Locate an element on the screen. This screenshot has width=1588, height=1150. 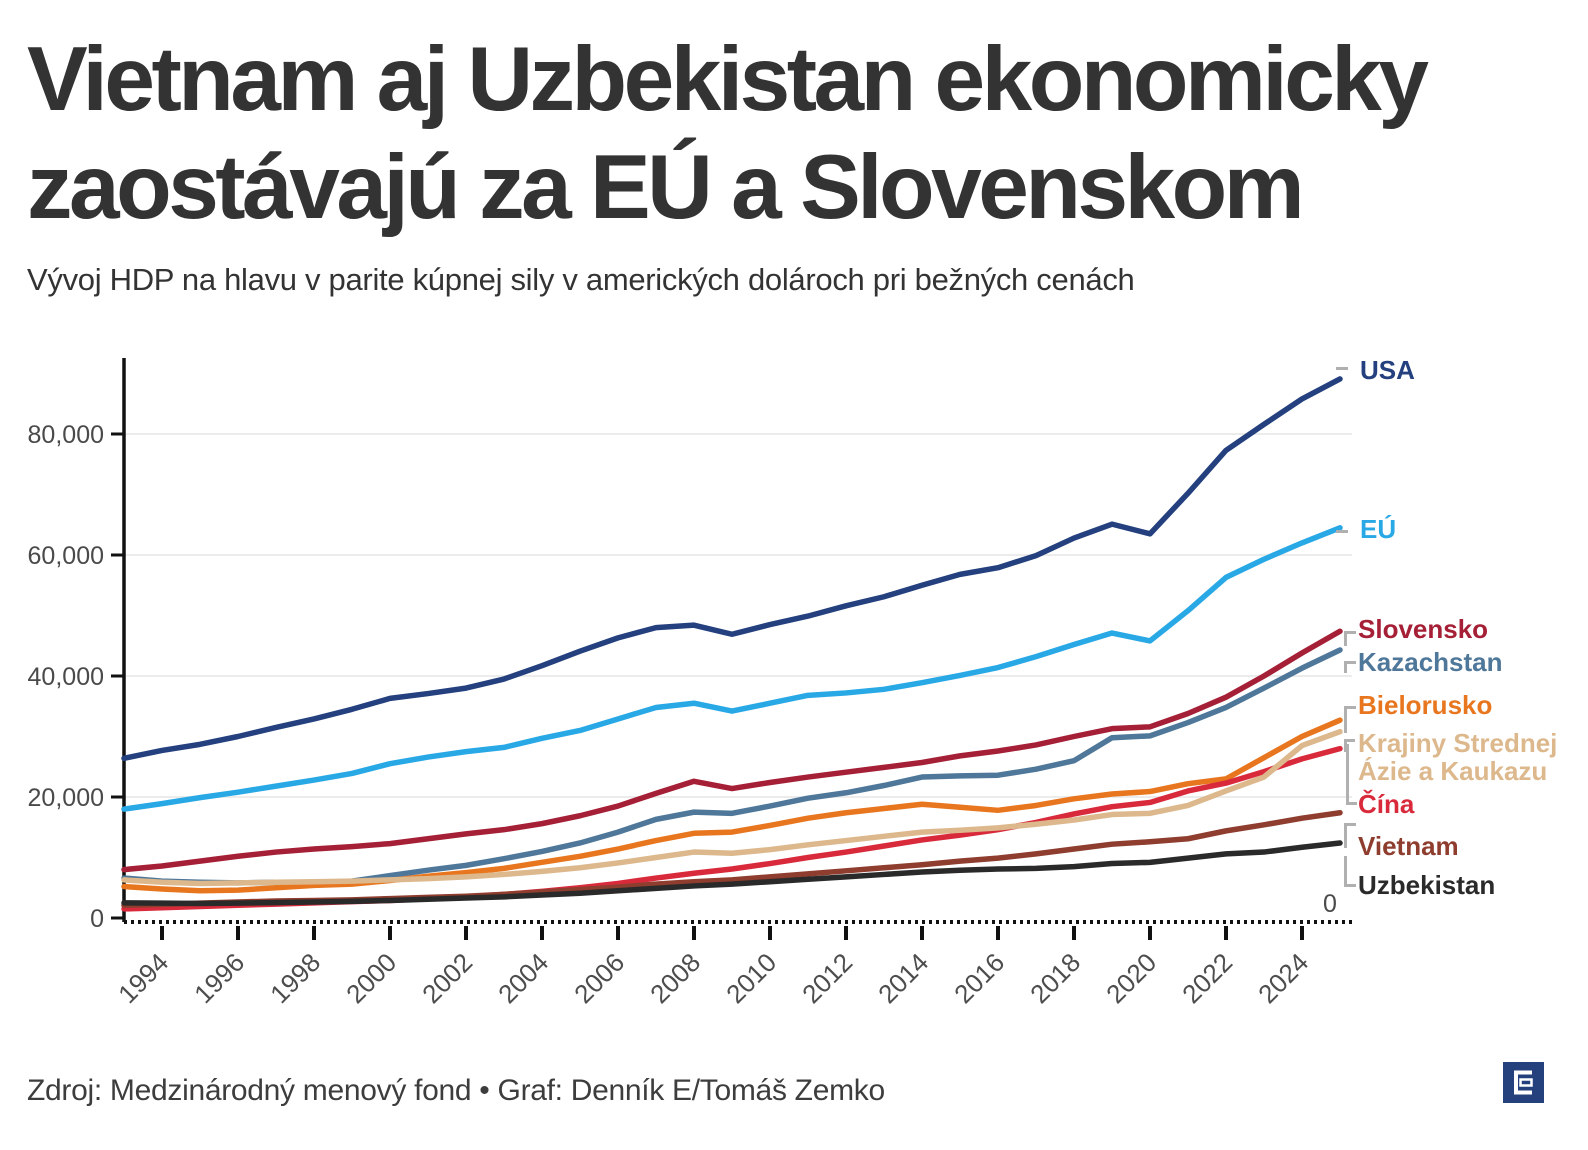
legend-label-cina: Čína is located at coordinates (1386, 804).